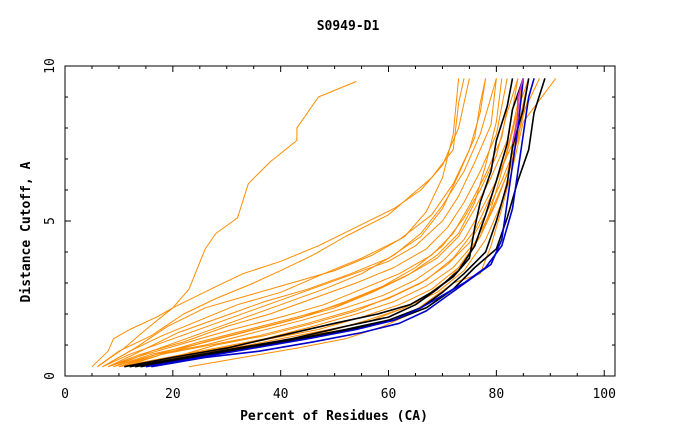  Describe the element at coordinates (497, 394) in the screenshot. I see `x-tick-label: 80` at that location.